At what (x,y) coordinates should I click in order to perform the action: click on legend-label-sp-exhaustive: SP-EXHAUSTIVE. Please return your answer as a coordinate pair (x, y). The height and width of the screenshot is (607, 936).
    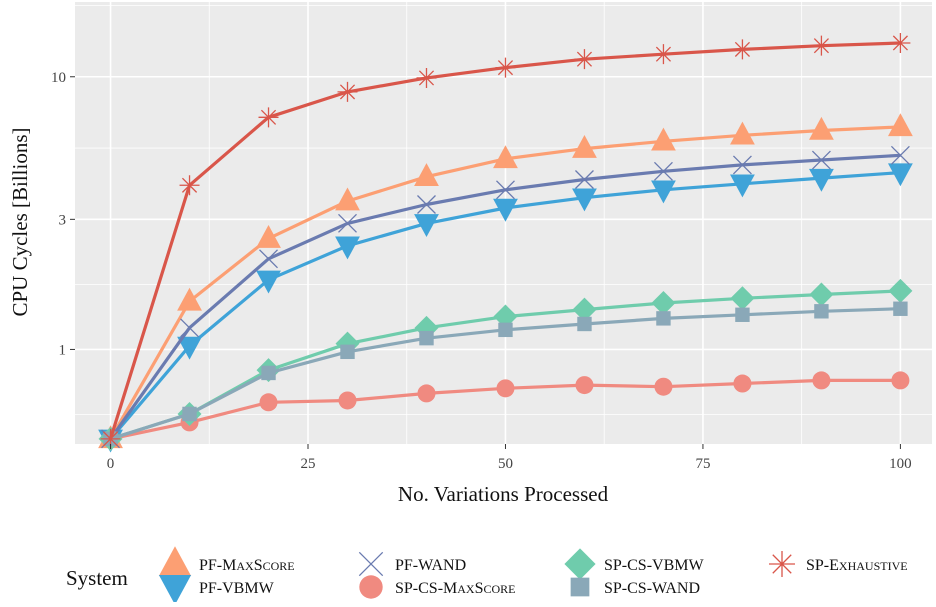
    Looking at the image, I should click on (857, 565).